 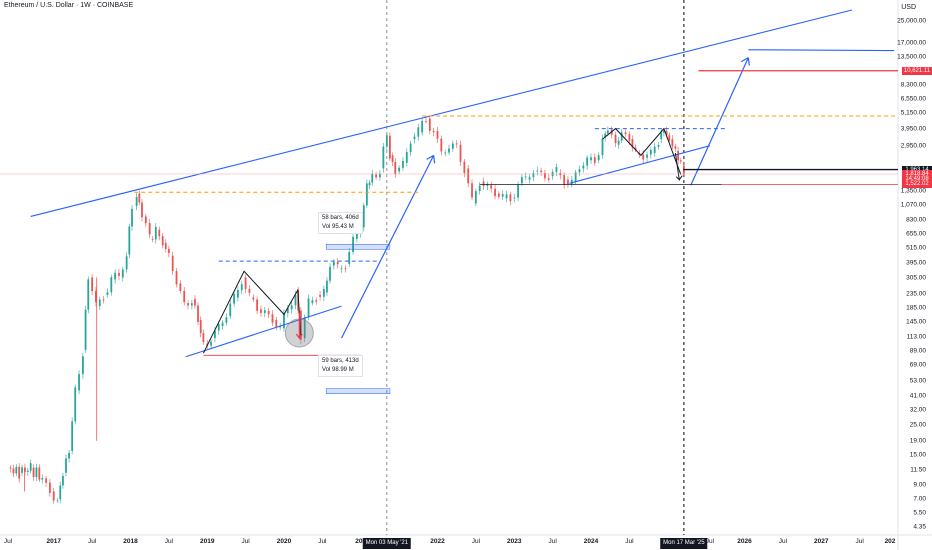 What do you see at coordinates (917, 441) in the screenshot?
I see `y-tick-label: 19.00` at bounding box center [917, 441].